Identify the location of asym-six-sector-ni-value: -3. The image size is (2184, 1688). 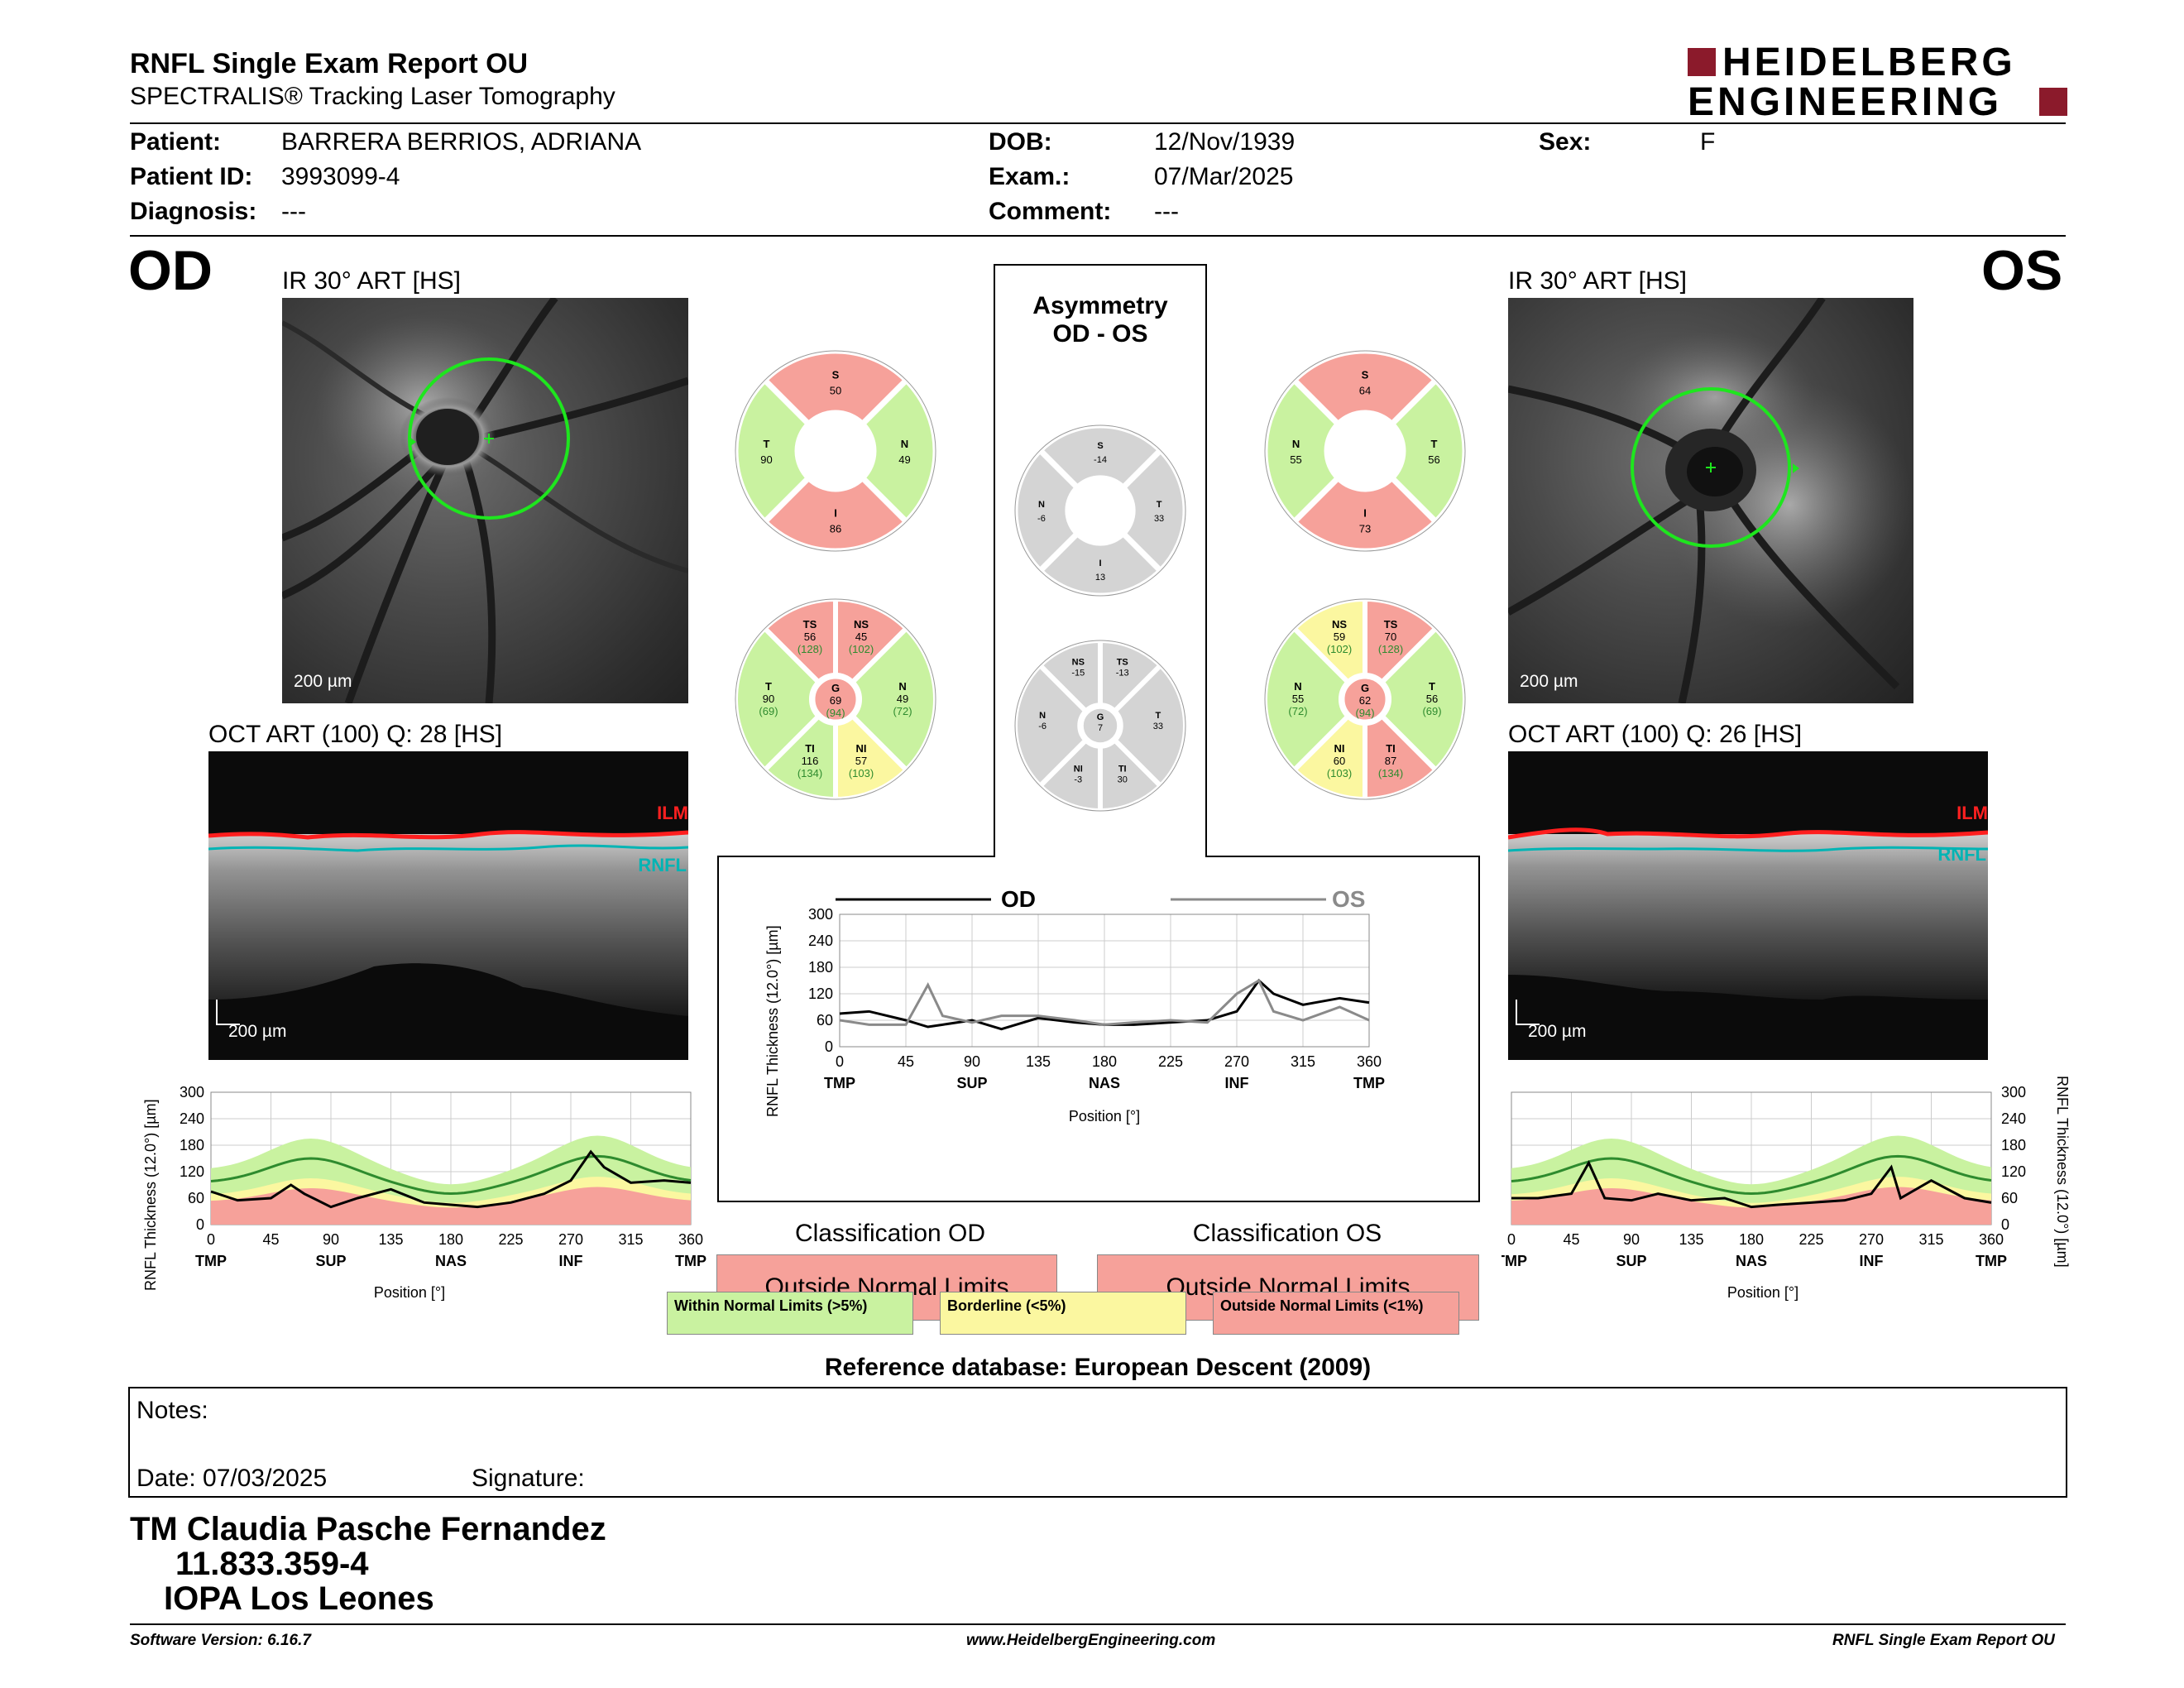
(1078, 780).